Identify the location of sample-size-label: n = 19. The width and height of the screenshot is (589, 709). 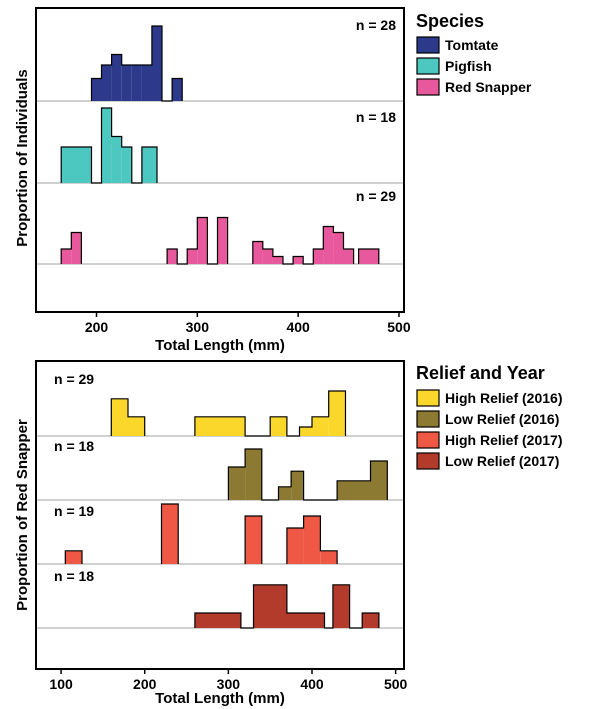
(74, 511).